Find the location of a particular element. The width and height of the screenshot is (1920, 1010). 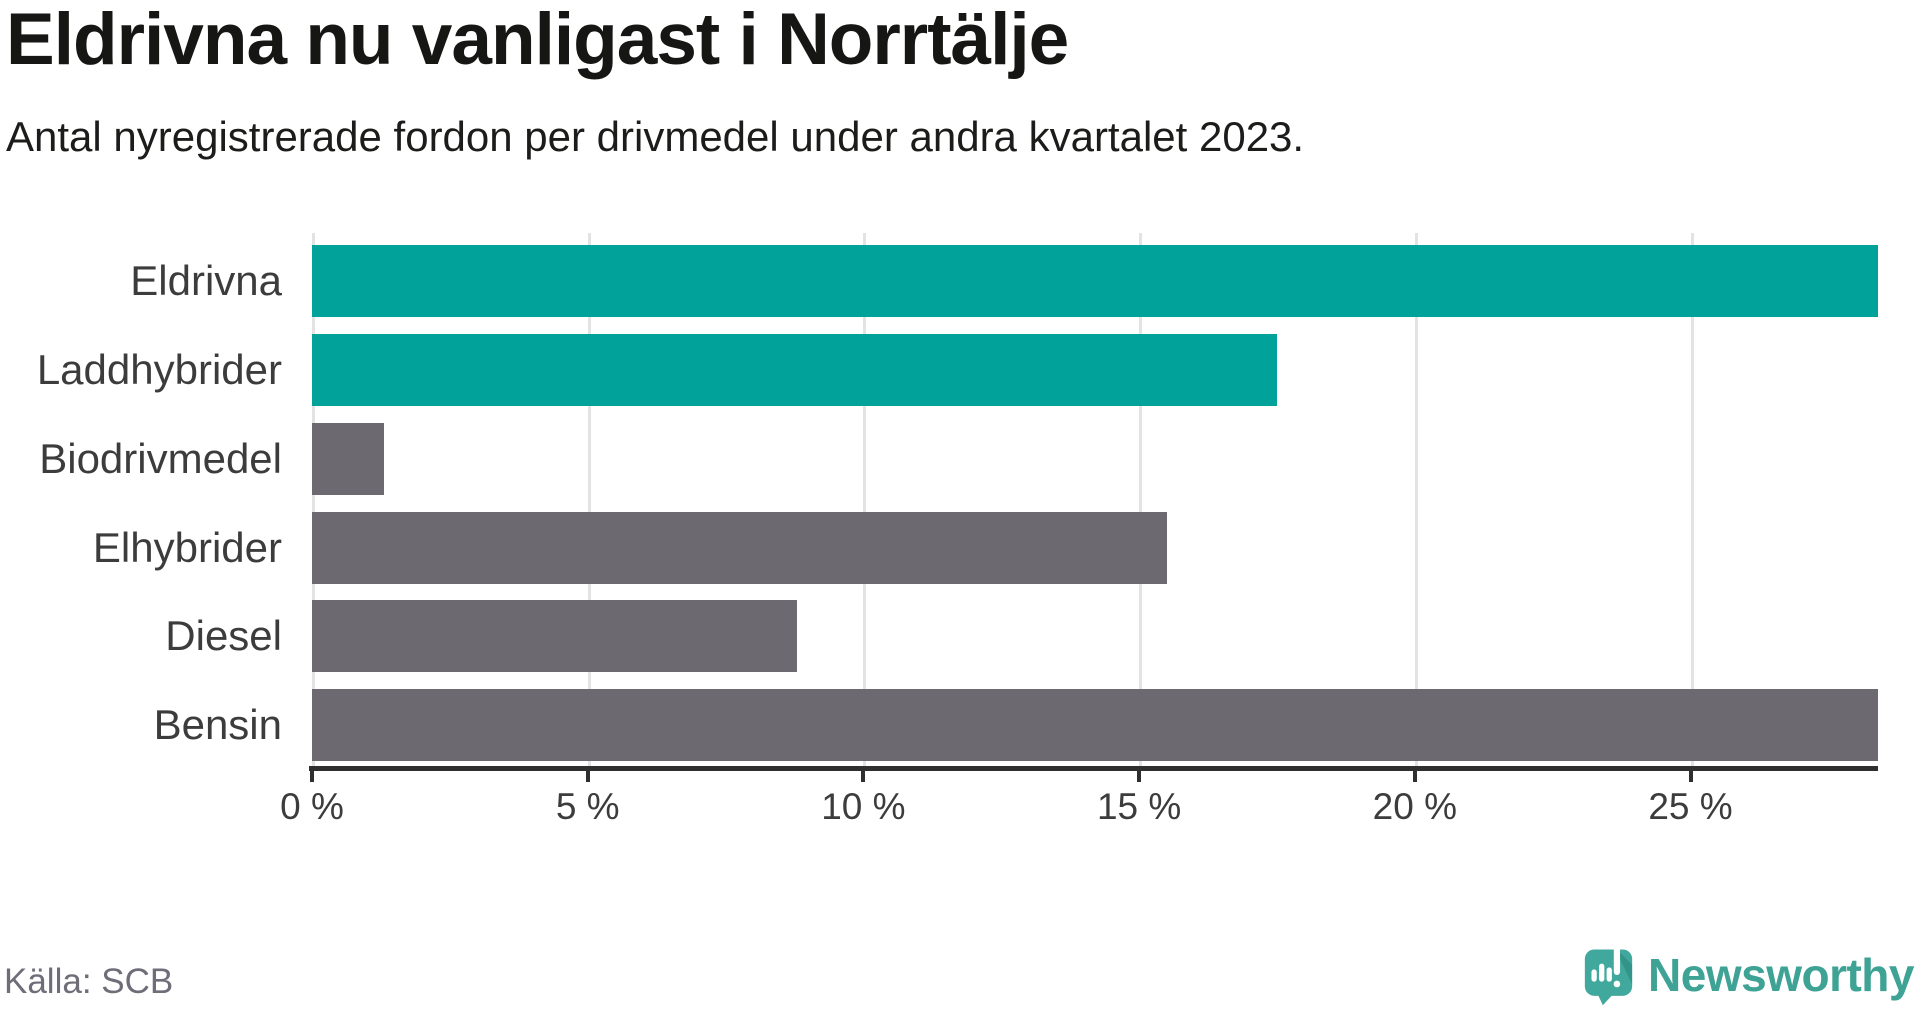

logo-exclamation-bar is located at coordinates (1617, 959).